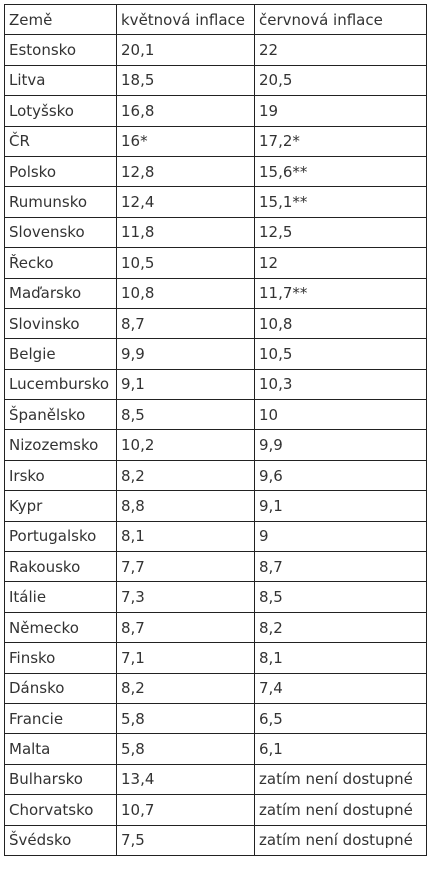 This screenshot has width=430, height=889. Describe the element at coordinates (60, 415) in the screenshot. I see `cell: Španělsko` at that location.